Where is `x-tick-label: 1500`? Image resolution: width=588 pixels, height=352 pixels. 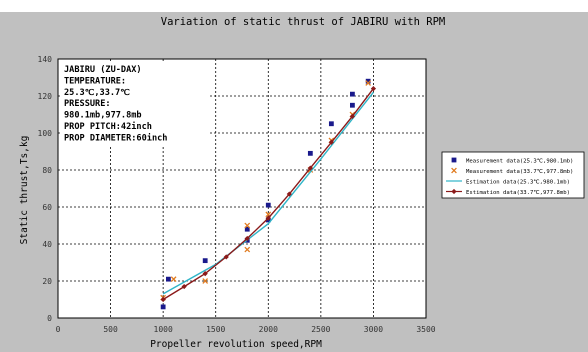 x-tick-label: 1500 is located at coordinates (215, 329).